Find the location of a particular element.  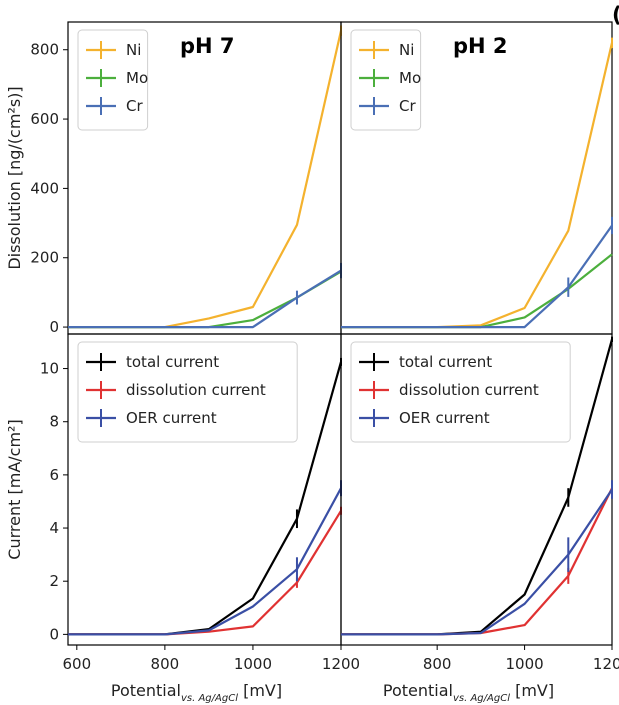

y-tick-label: 400 is located at coordinates (44, 188).